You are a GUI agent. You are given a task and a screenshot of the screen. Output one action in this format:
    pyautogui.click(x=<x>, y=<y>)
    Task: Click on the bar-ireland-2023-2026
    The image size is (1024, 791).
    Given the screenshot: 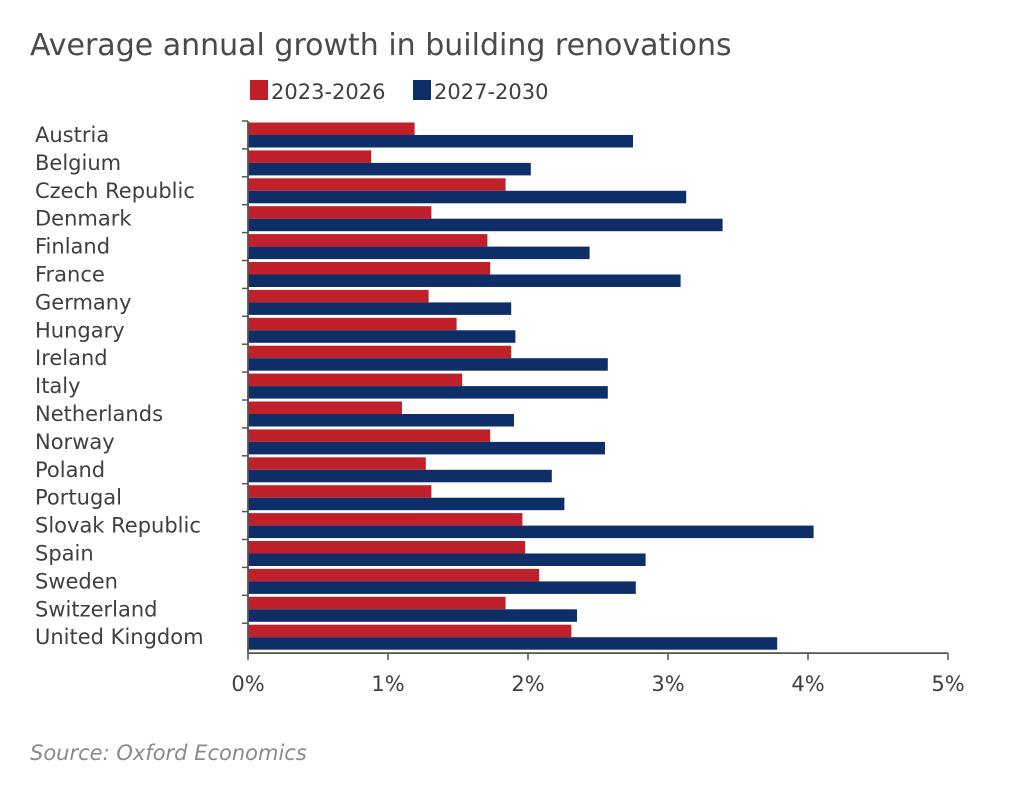 What is the action you would take?
    pyautogui.click(x=380, y=352)
    